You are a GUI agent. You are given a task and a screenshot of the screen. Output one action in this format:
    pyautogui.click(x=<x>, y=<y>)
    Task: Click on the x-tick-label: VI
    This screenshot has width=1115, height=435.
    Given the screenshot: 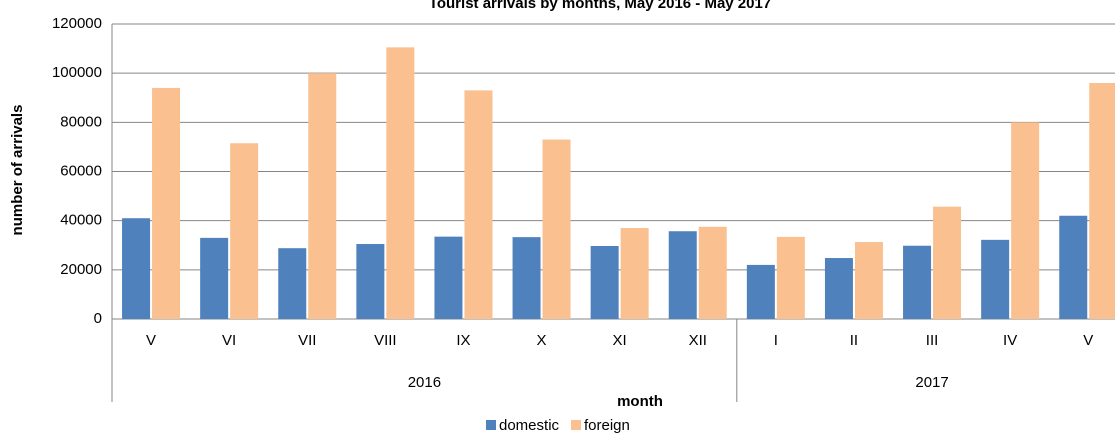 What is the action you would take?
    pyautogui.click(x=229, y=340)
    